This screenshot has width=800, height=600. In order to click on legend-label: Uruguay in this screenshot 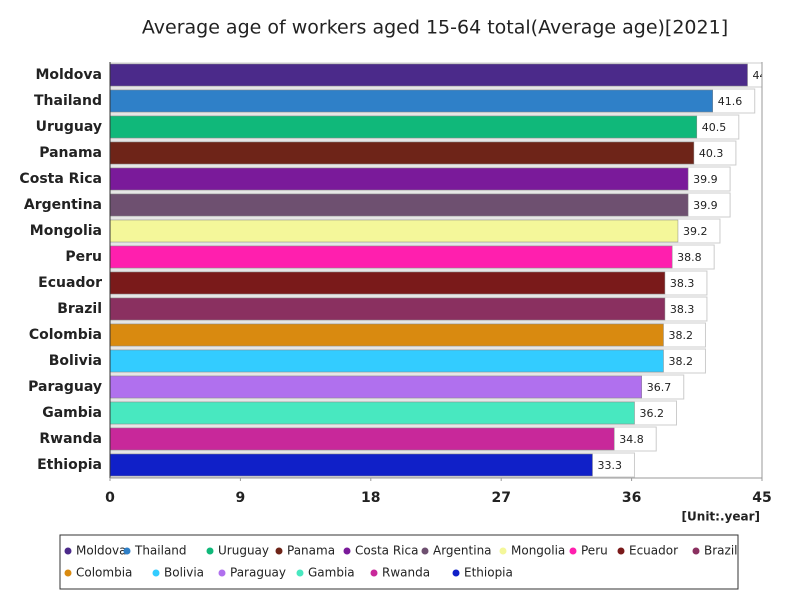, I will do `click(243, 551)`.